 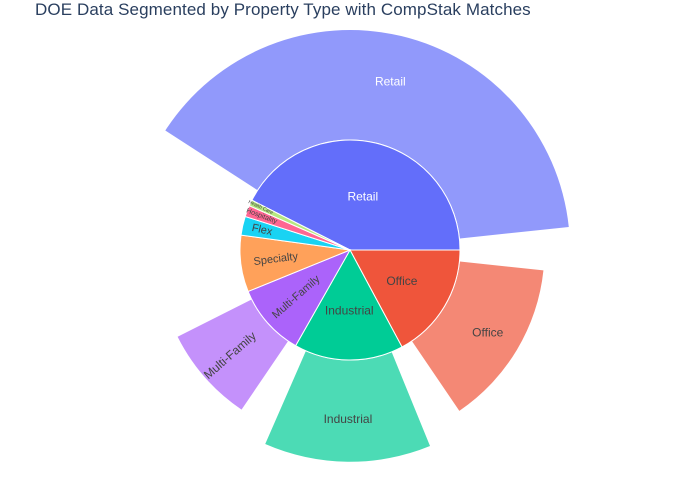 I want to click on inner-slice-office, so click(x=405, y=298).